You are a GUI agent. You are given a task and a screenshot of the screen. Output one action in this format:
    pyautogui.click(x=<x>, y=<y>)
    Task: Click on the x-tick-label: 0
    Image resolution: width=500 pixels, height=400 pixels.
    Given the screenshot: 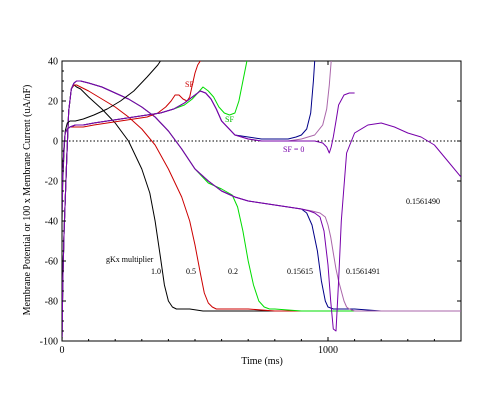 What is the action you would take?
    pyautogui.click(x=62, y=350)
    